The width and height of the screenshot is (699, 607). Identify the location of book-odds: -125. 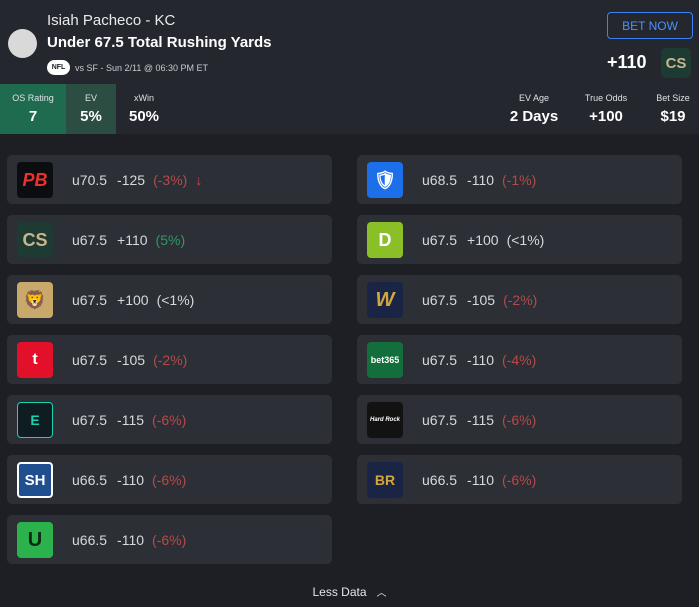
(131, 179).